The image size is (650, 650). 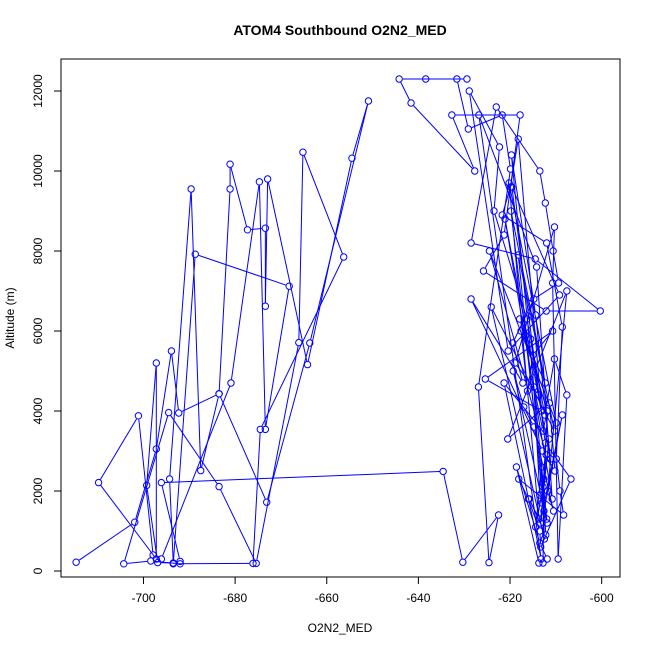 What do you see at coordinates (38, 410) in the screenshot?
I see `y-tick-label: 4000` at bounding box center [38, 410].